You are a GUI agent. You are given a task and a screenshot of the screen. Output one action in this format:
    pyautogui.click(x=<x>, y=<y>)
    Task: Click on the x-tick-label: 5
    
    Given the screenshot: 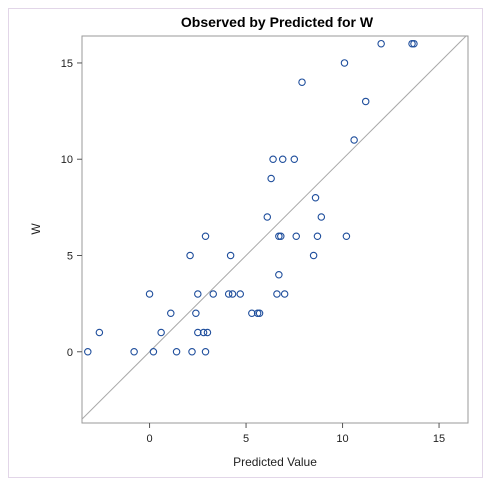 What is the action you would take?
    pyautogui.click(x=246, y=439)
    